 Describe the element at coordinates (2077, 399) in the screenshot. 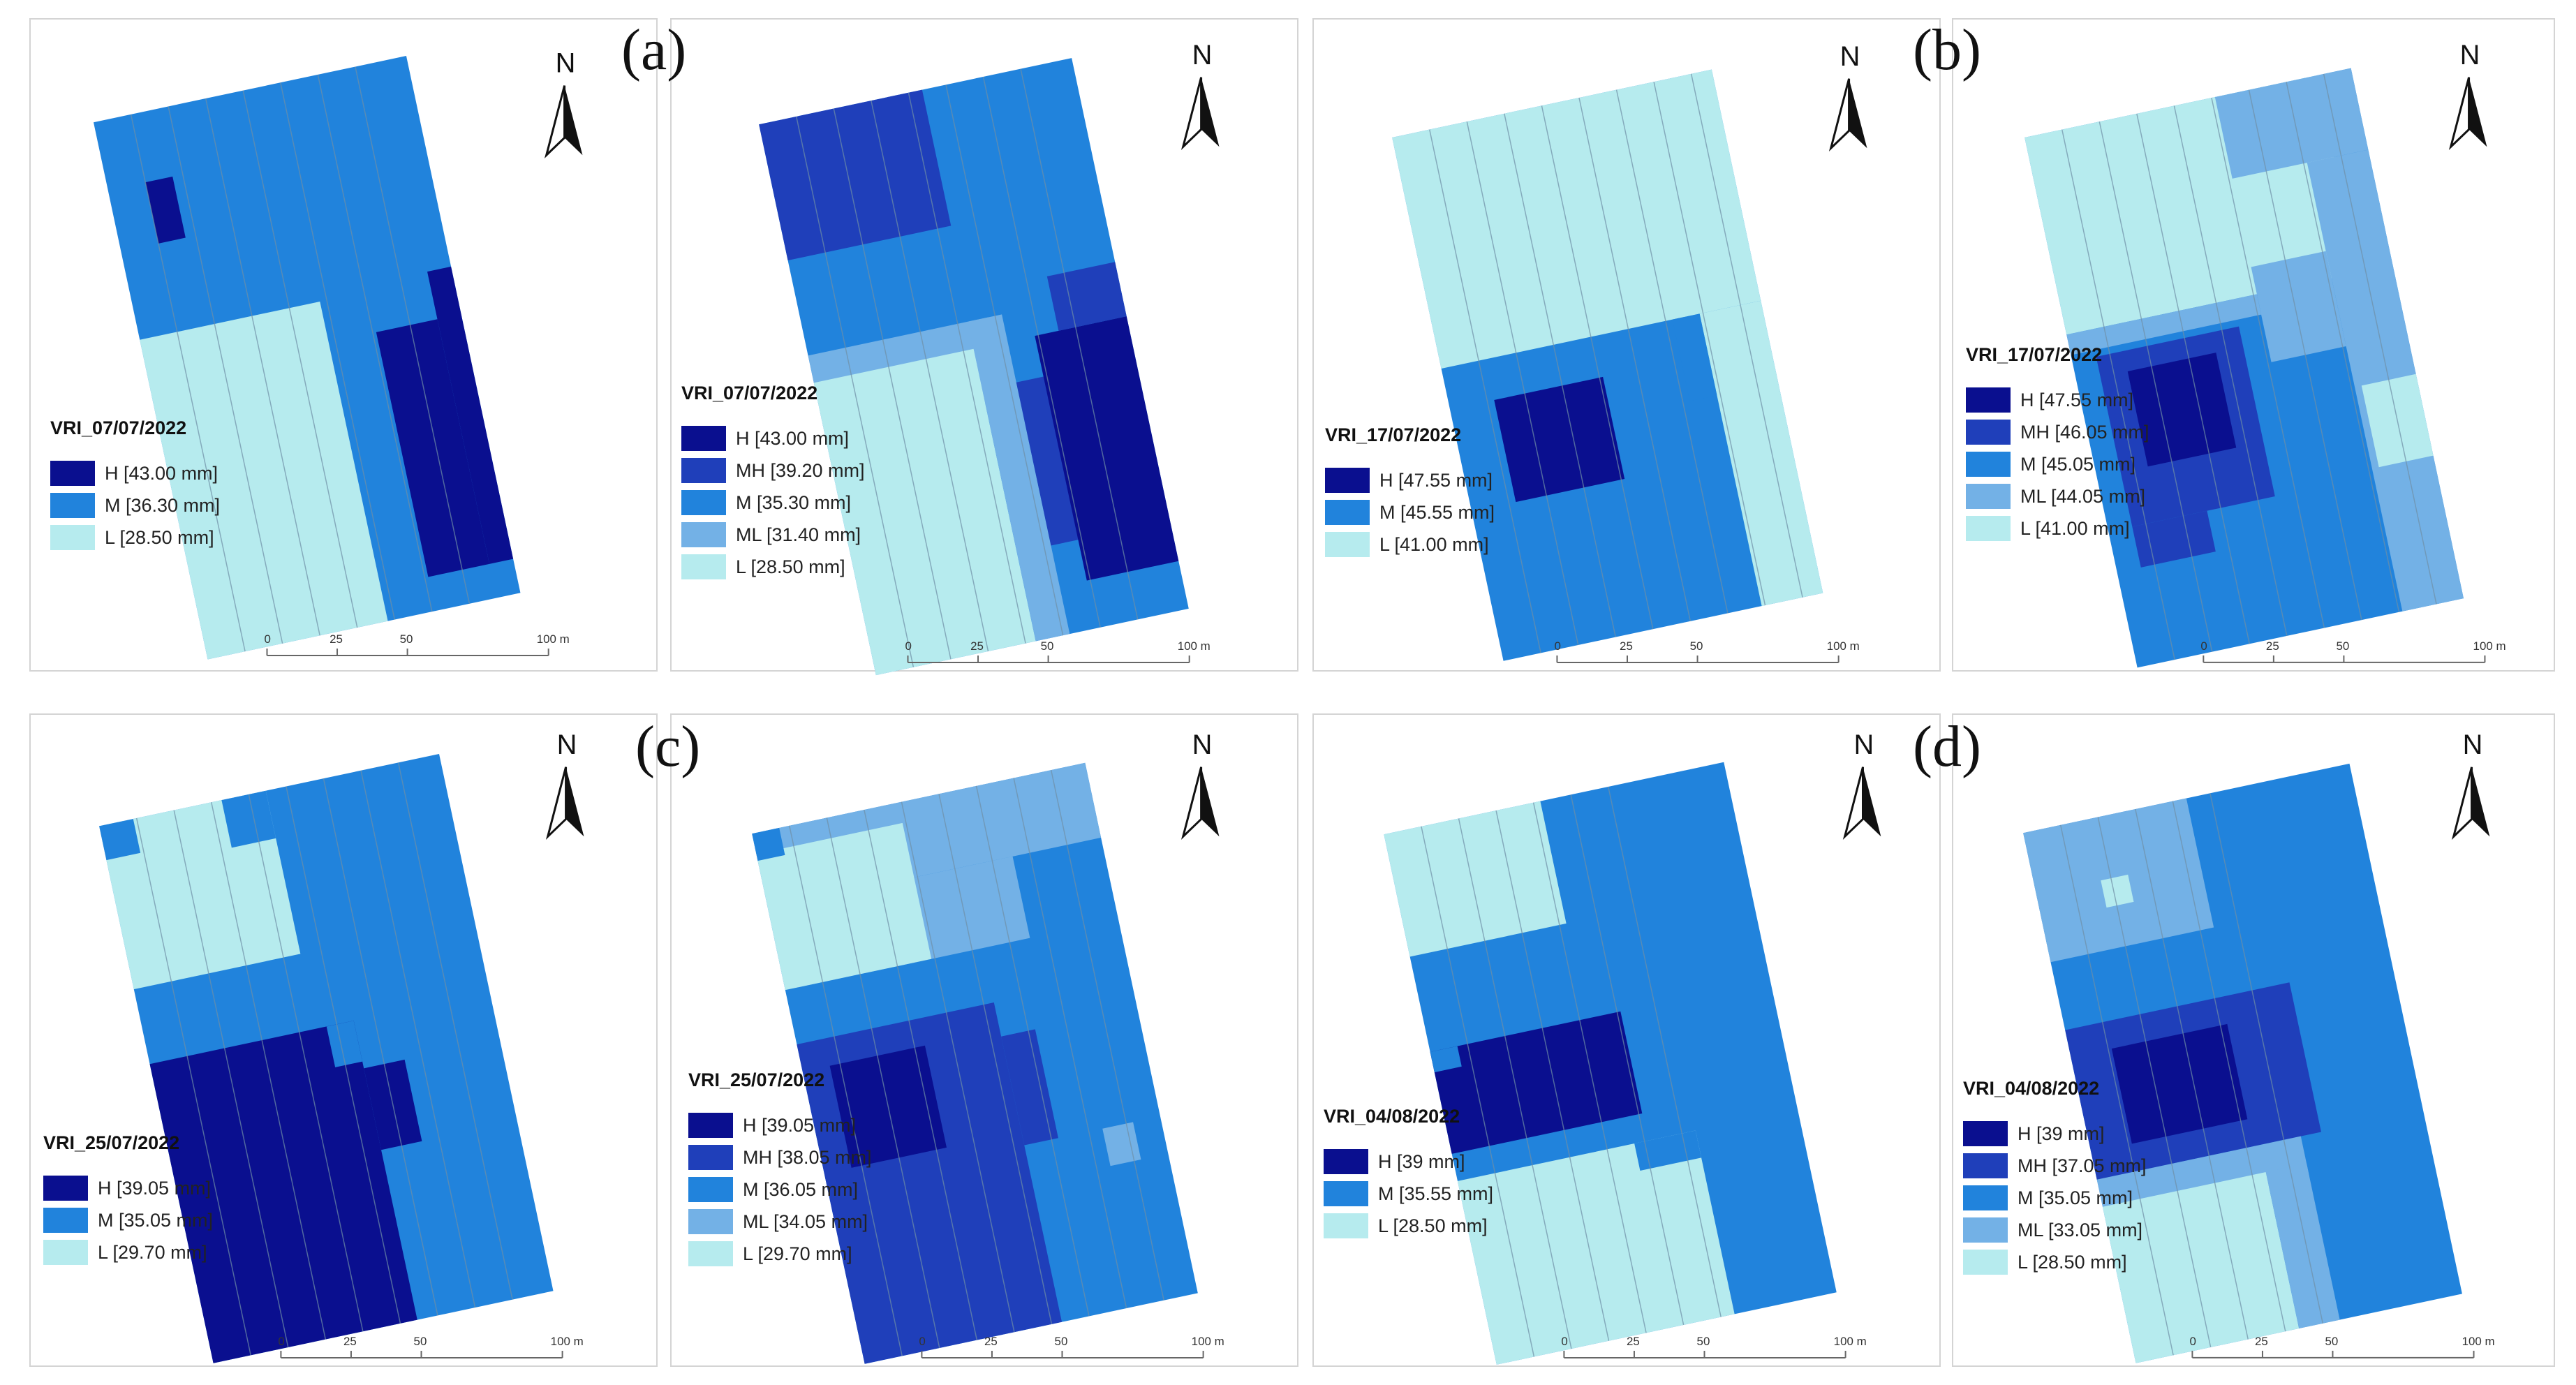

I see `legend-label: H [47.55 mm]` at that location.